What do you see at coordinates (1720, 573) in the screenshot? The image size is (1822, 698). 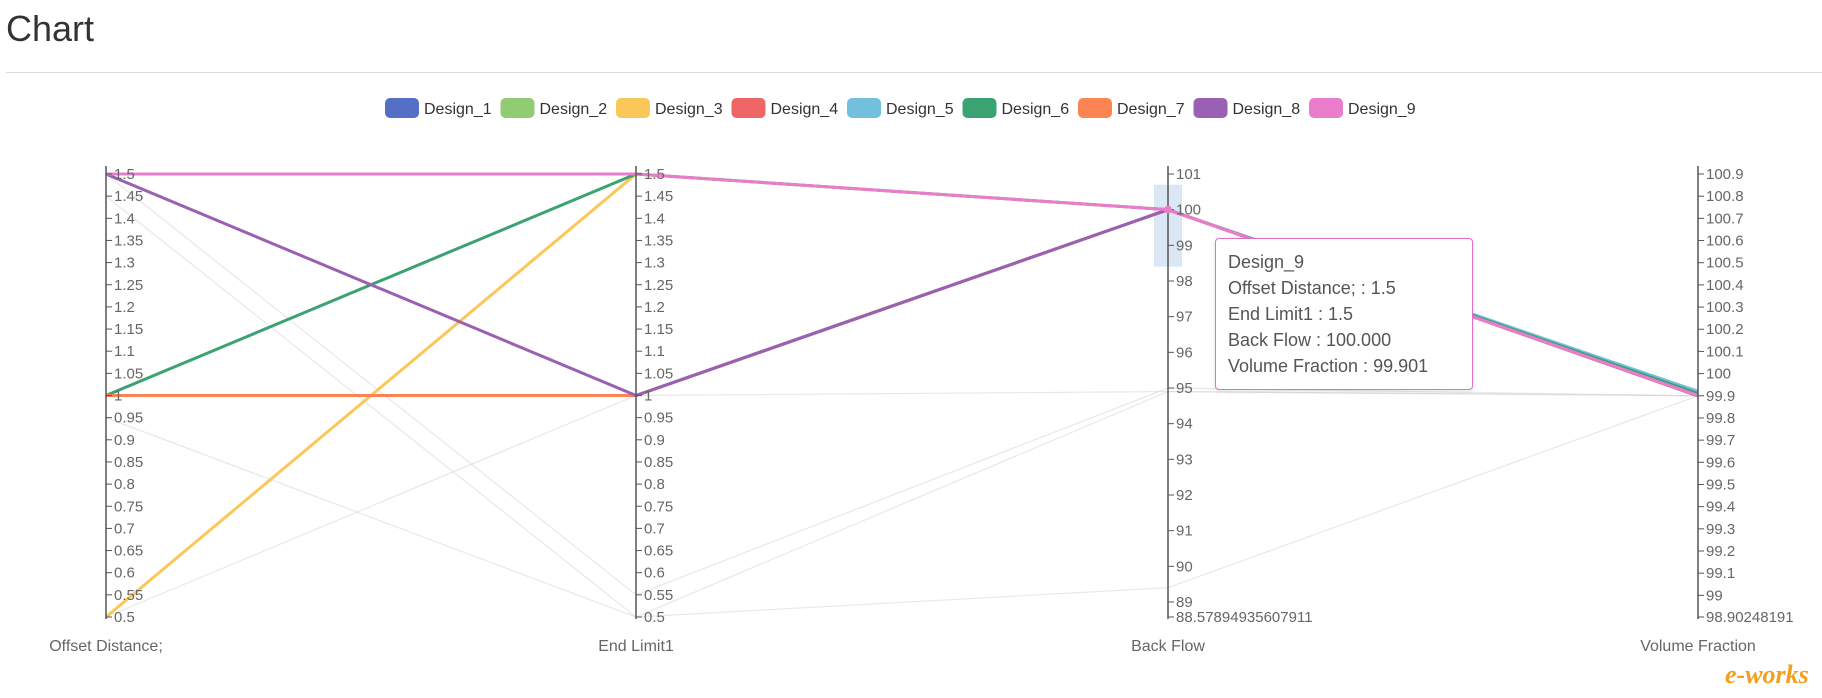 I see `tick-label: 99.1` at bounding box center [1720, 573].